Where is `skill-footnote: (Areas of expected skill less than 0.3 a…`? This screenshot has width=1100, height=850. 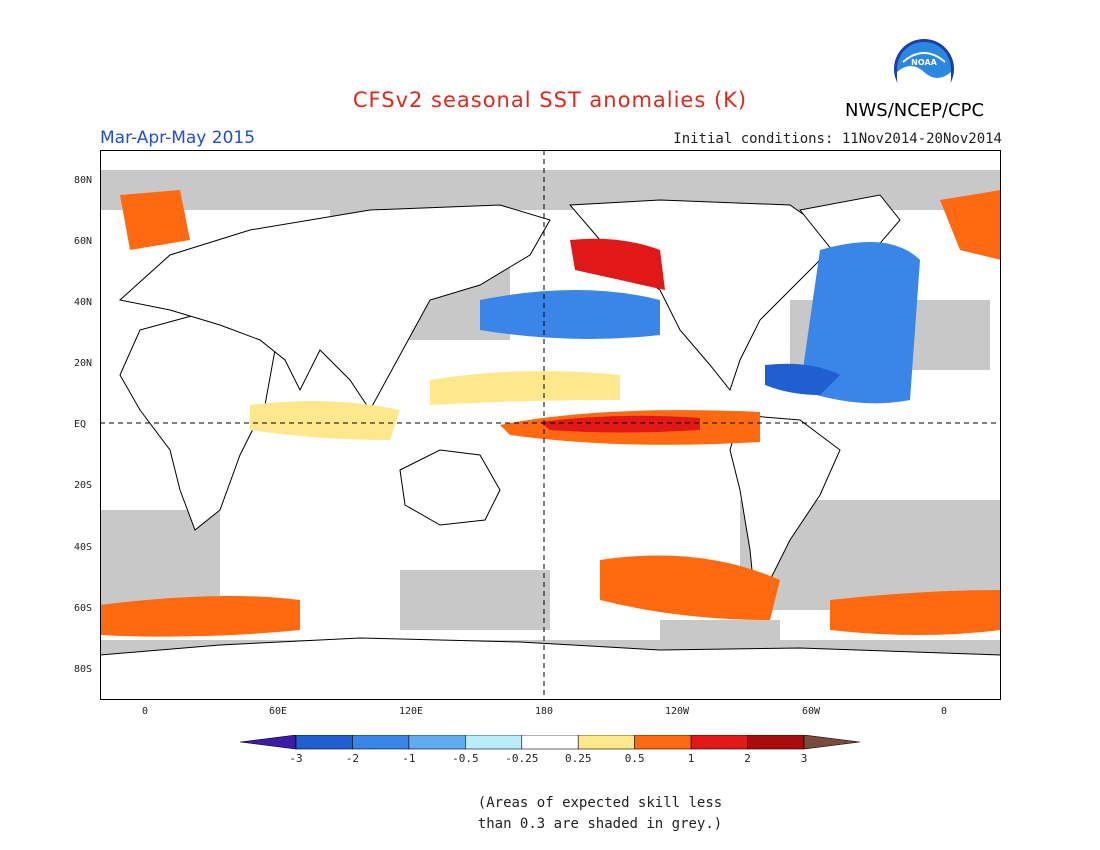
skill-footnote: (Areas of expected skill less than 0.3 a… is located at coordinates (600, 814).